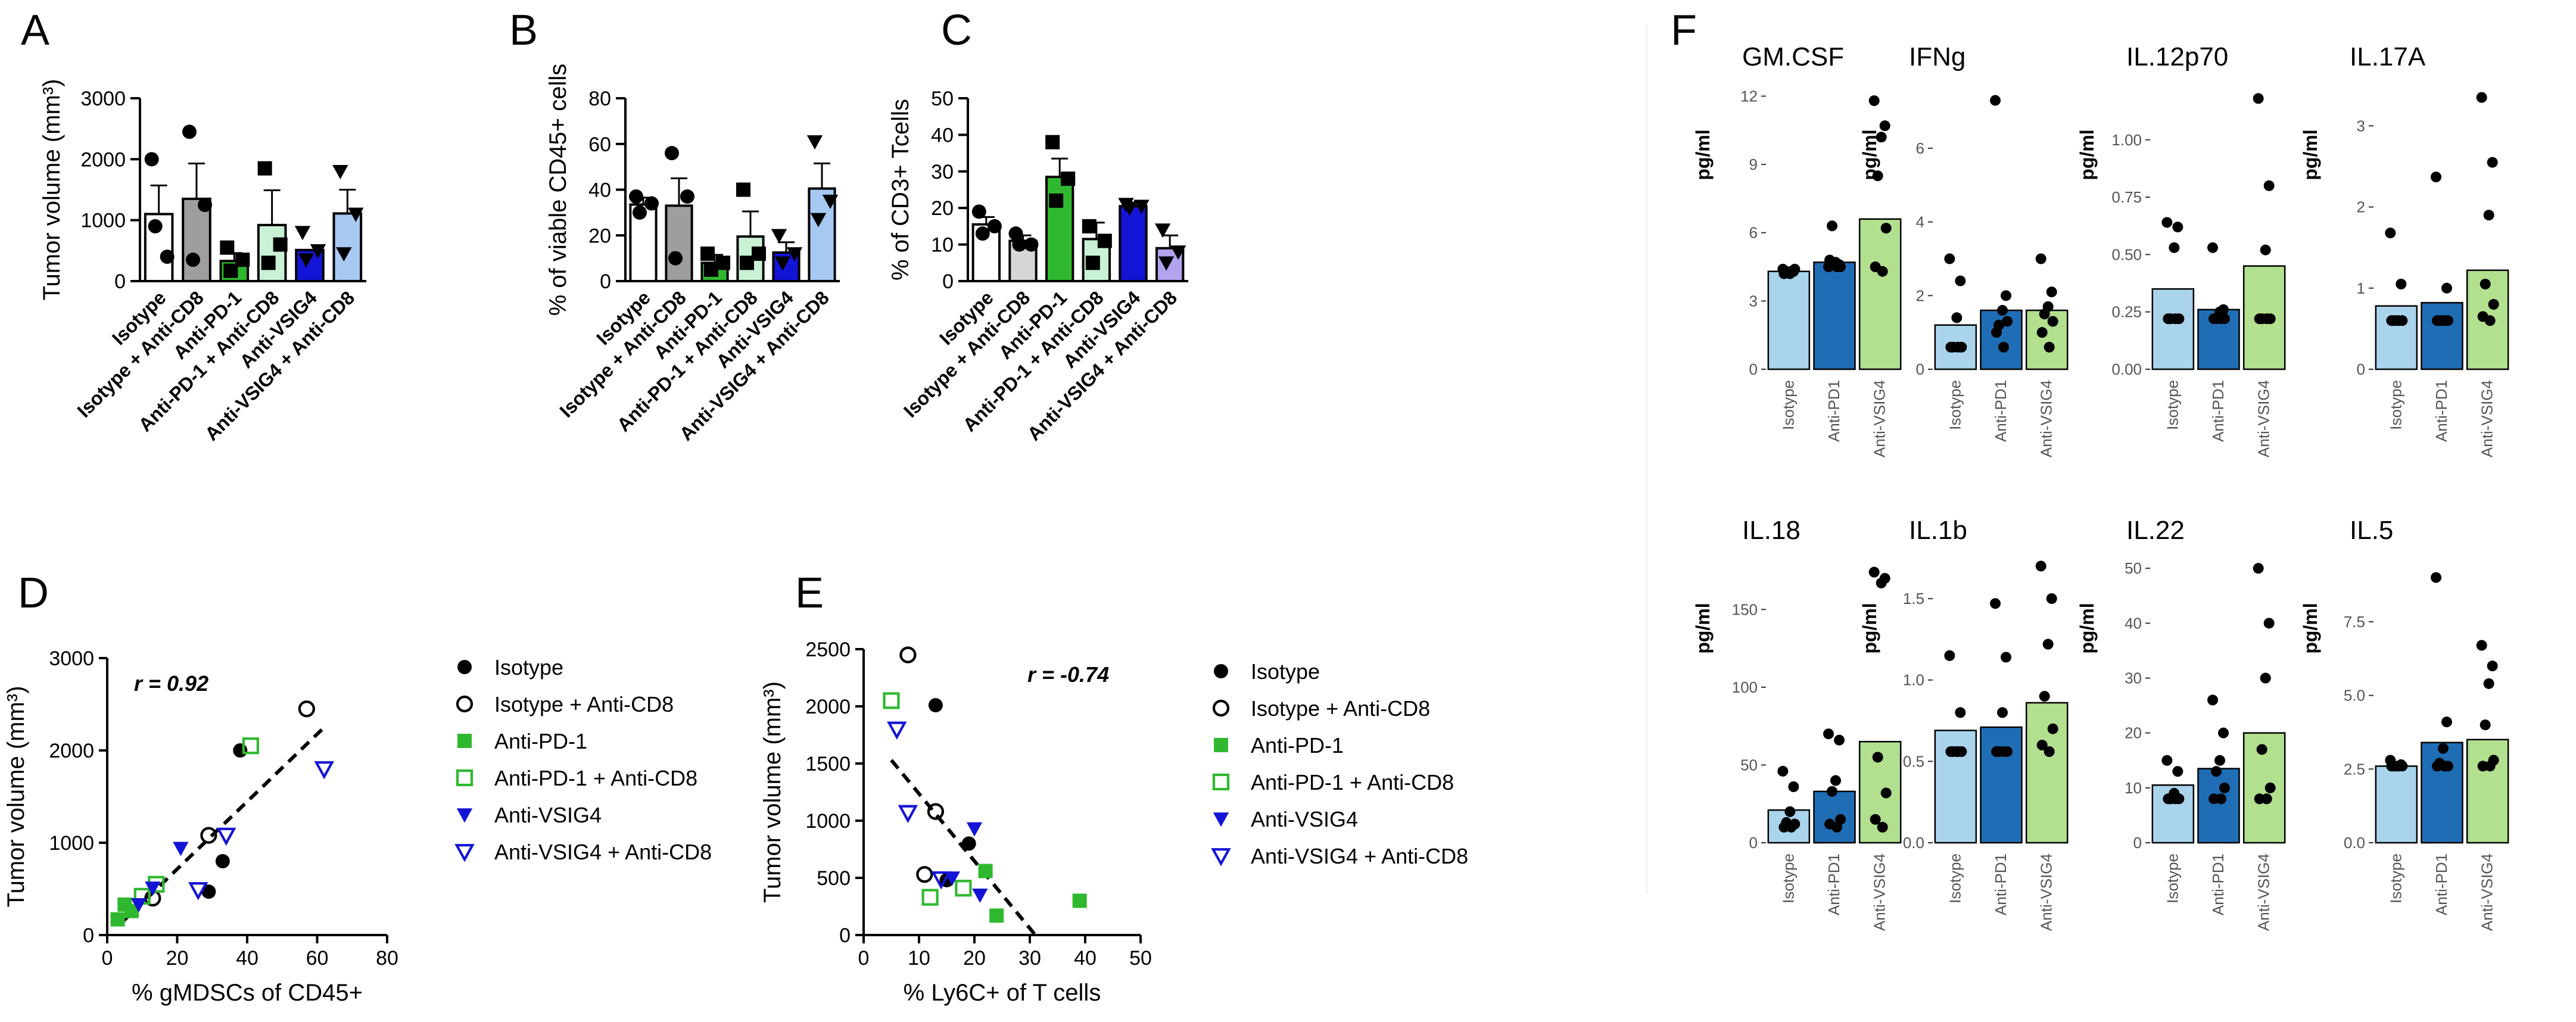 The height and width of the screenshot is (1022, 2576). Describe the element at coordinates (919, 958) in the screenshot. I see `x-tick-label: 10` at that location.